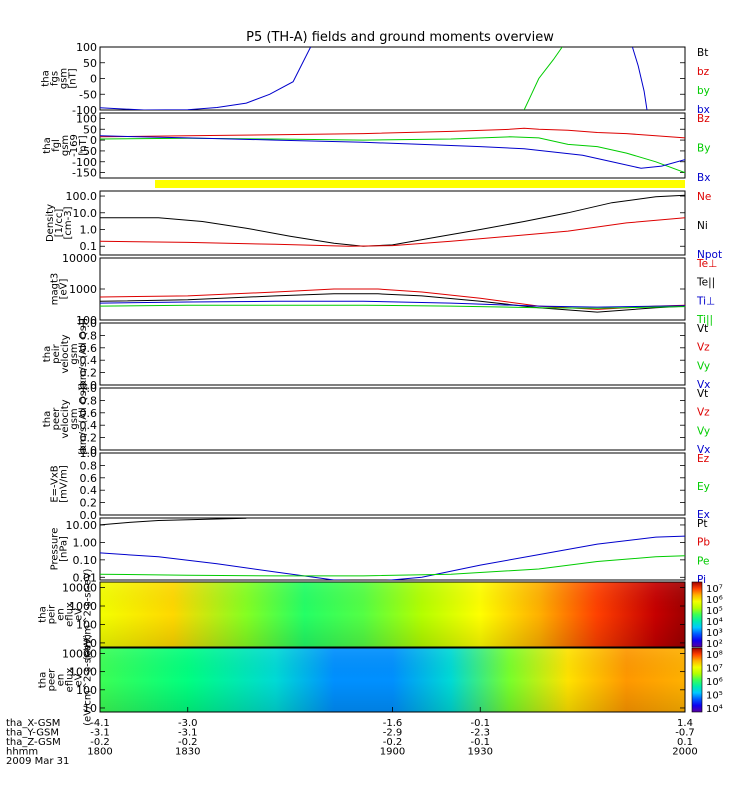 The height and width of the screenshot is (800, 750). Describe the element at coordinates (392, 133) in the screenshot. I see `series-Bz` at that location.